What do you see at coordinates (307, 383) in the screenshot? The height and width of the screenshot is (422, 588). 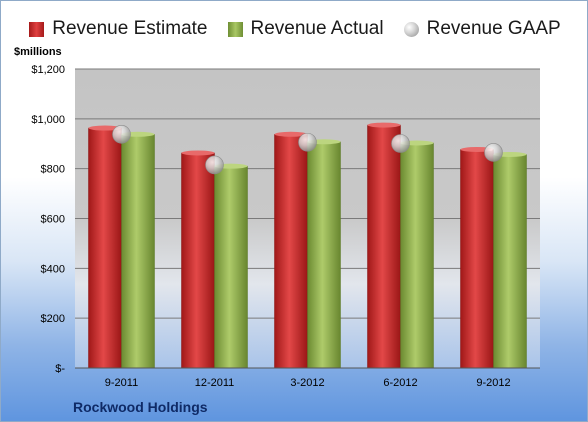 I see `x-tick-label: 3-2012` at bounding box center [307, 383].